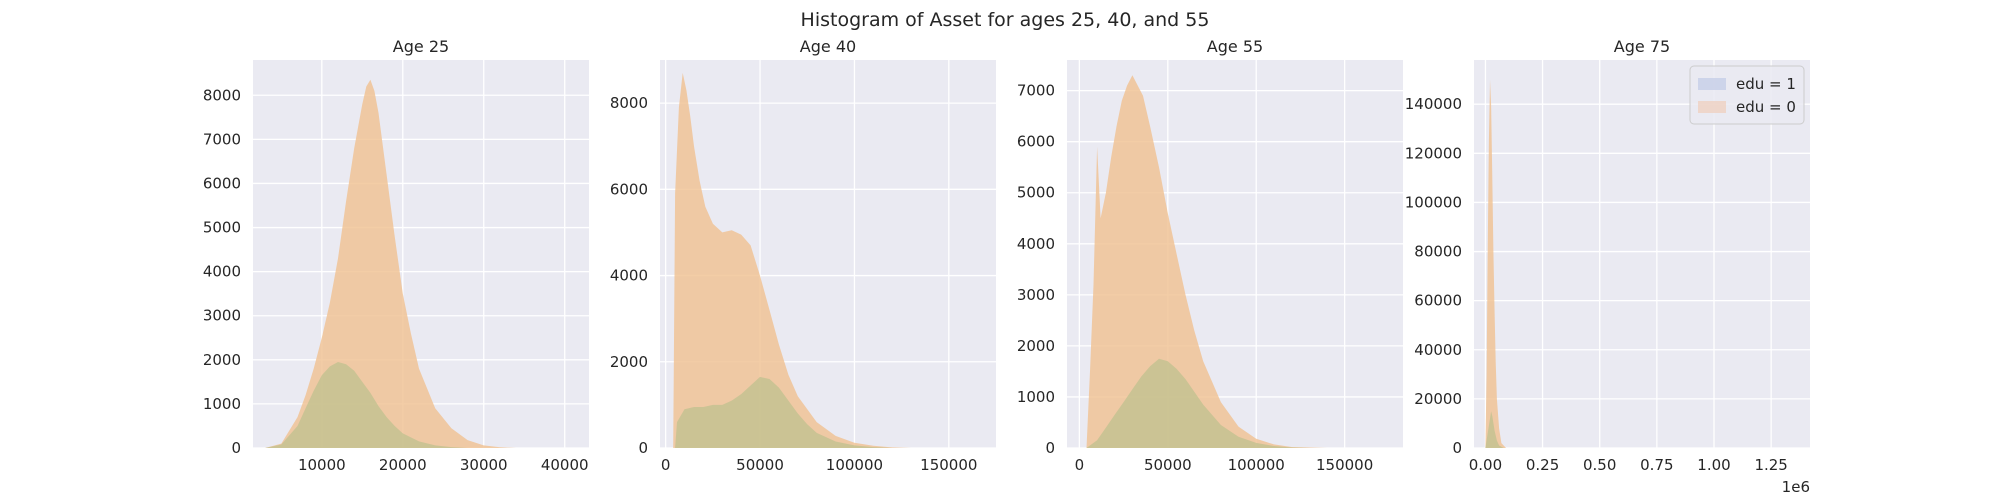 The height and width of the screenshot is (500, 2000). What do you see at coordinates (421, 46) in the screenshot?
I see `panel-title: Age 25` at bounding box center [421, 46].